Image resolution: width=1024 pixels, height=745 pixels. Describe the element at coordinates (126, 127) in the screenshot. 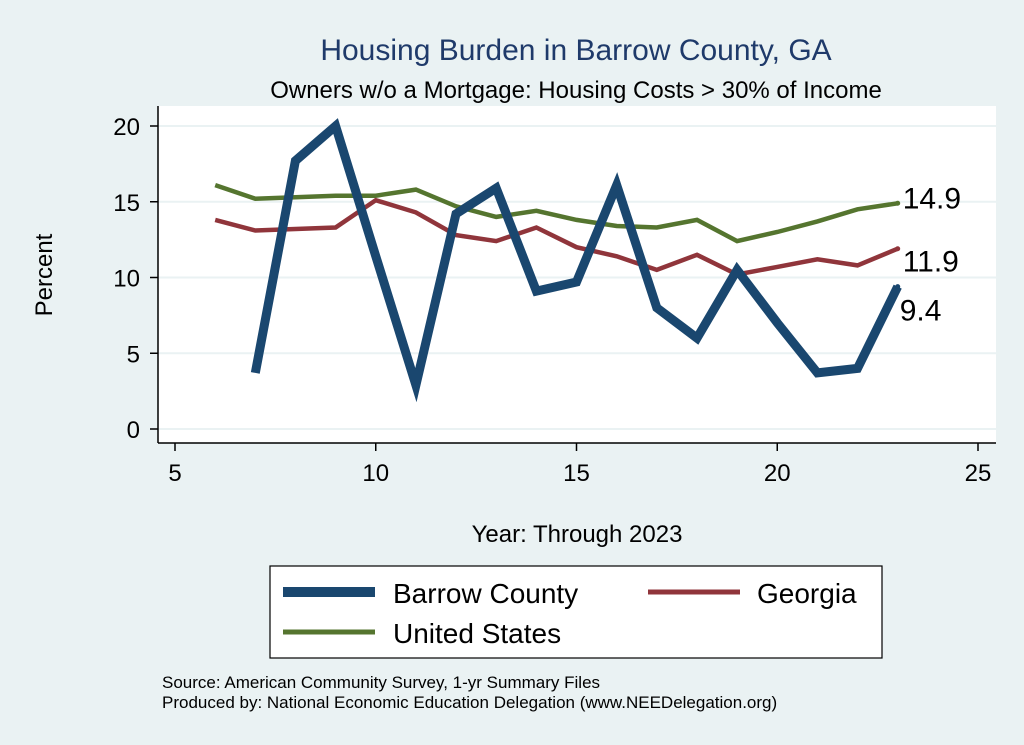

I see `y-tick-label: 20` at that location.